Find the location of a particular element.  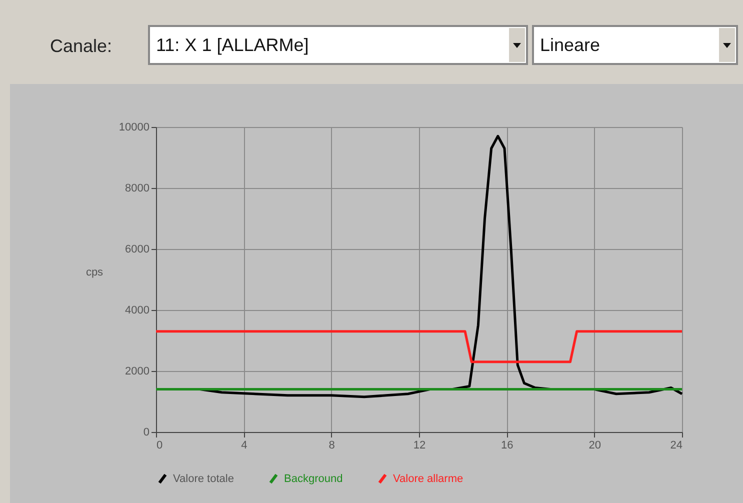

x-tick-label: 16 is located at coordinates (507, 446).